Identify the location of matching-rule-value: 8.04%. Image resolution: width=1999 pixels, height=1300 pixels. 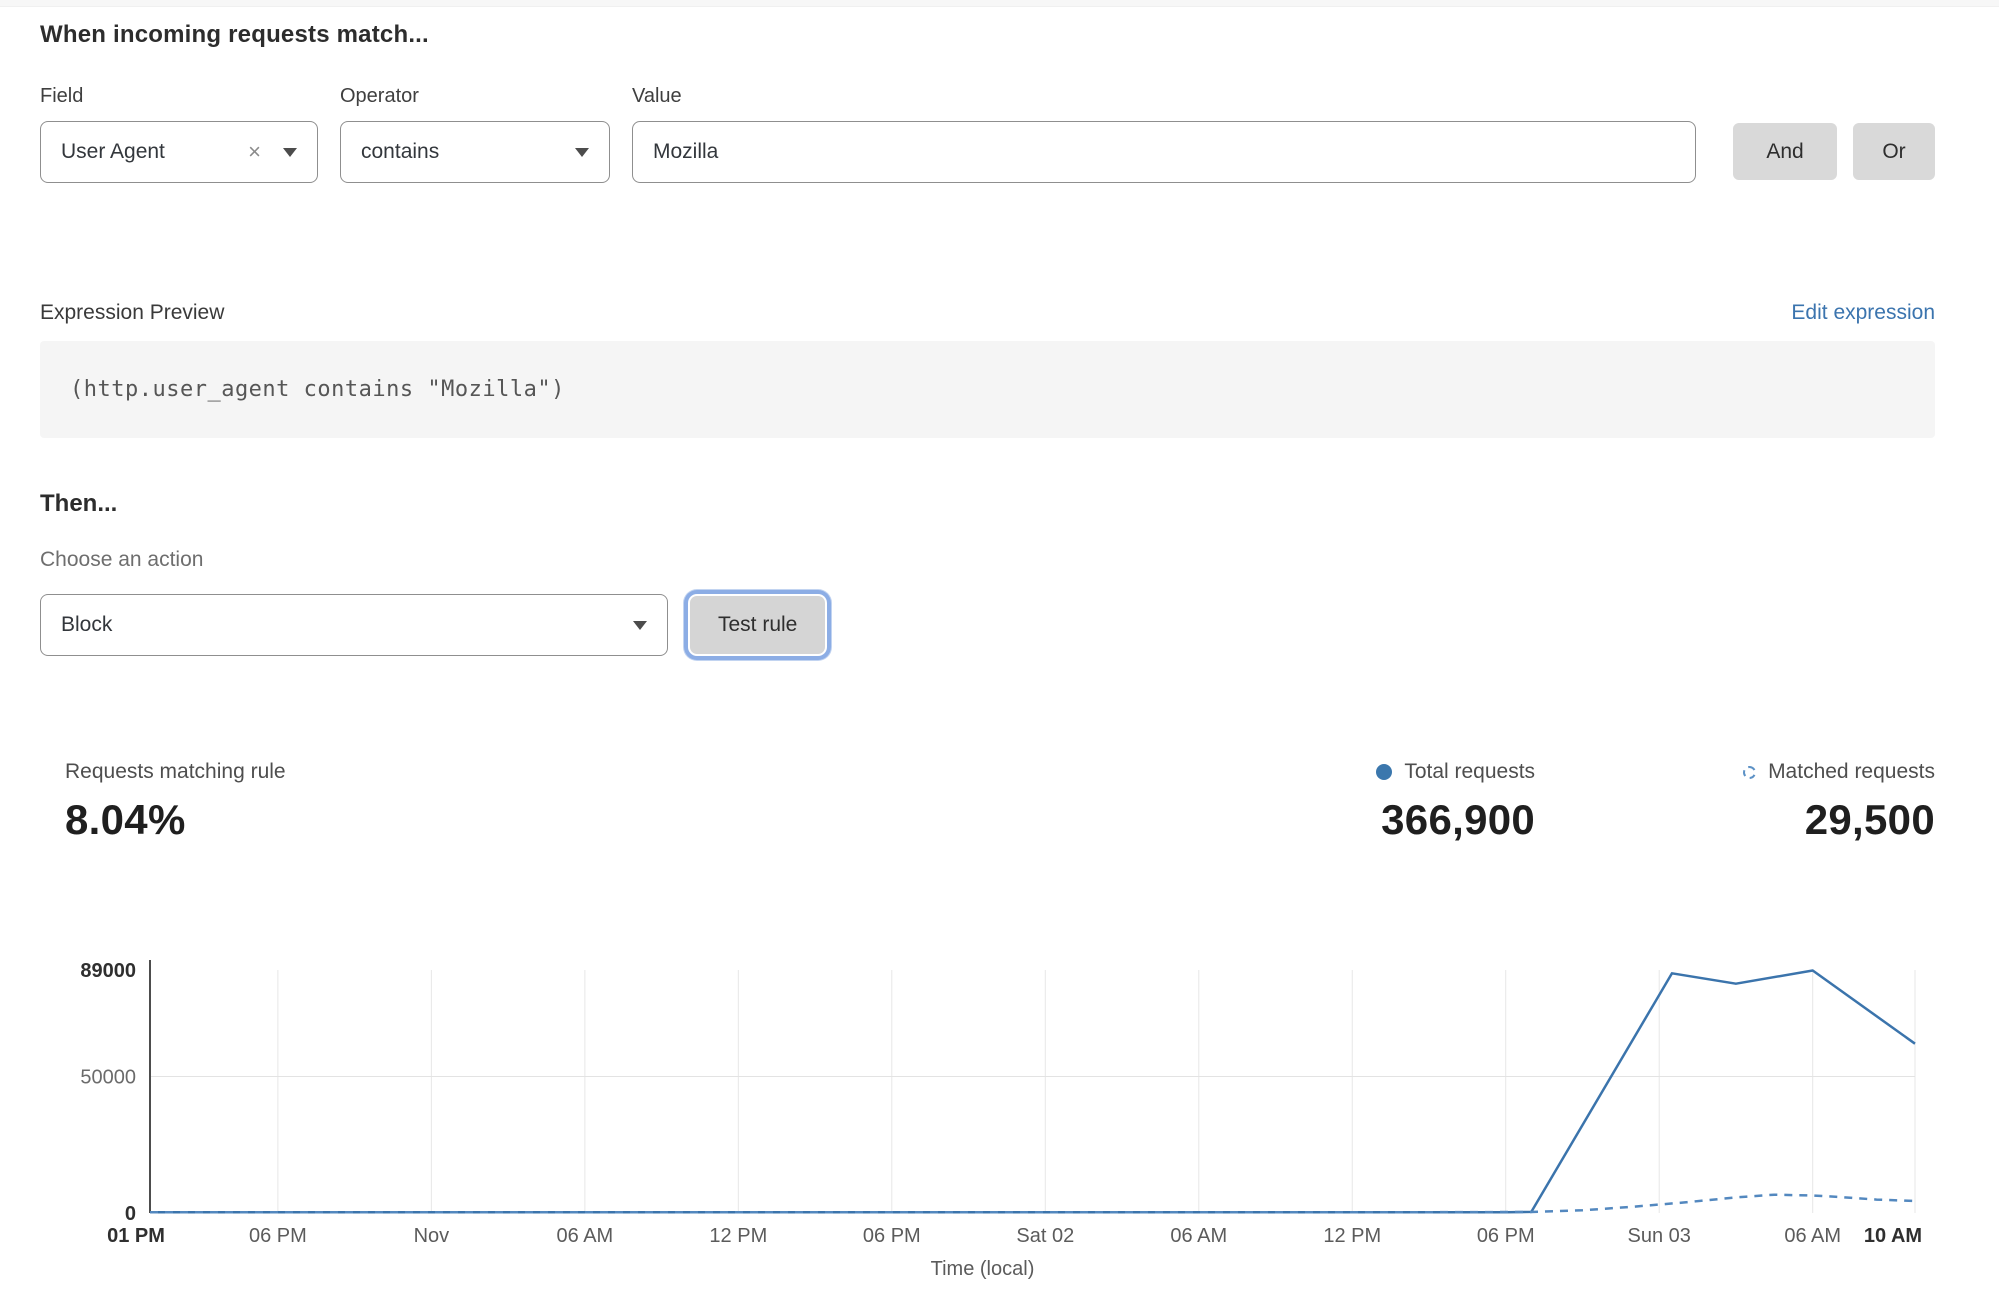
(125, 819).